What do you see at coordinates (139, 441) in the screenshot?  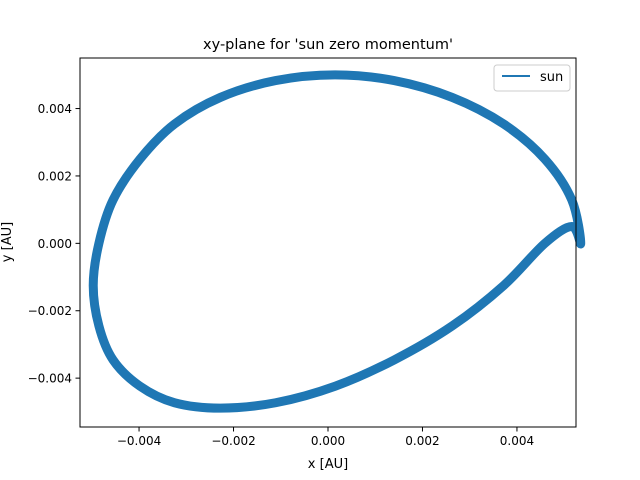 I see `x-tick-label: −0.004` at bounding box center [139, 441].